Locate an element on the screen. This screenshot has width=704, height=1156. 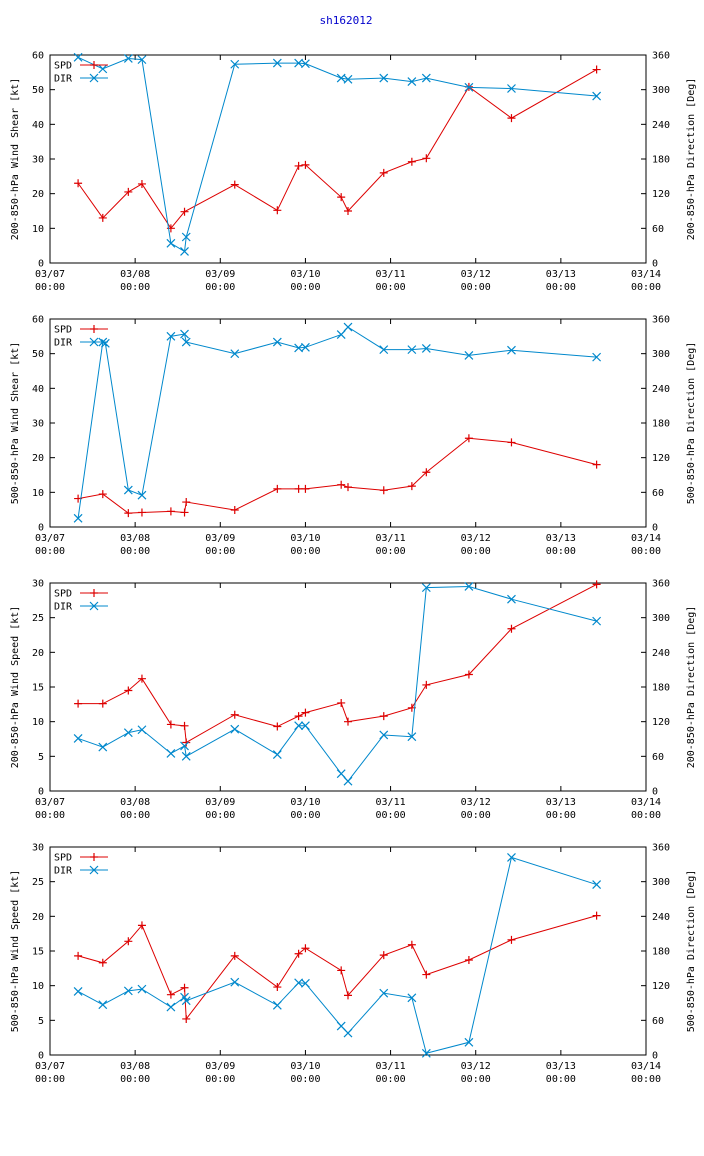
y2-tick-label: 180 is located at coordinates (661, 160).